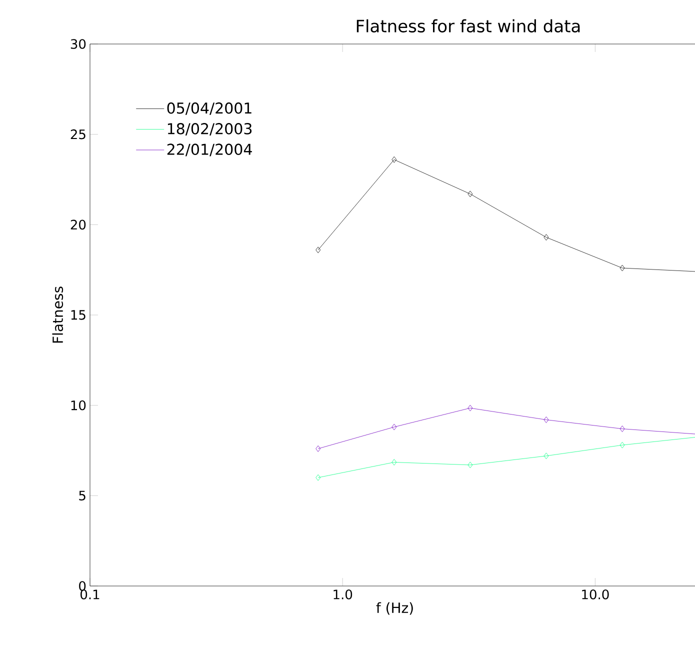  I want to click on y-tick-label: 10, so click(78, 405).